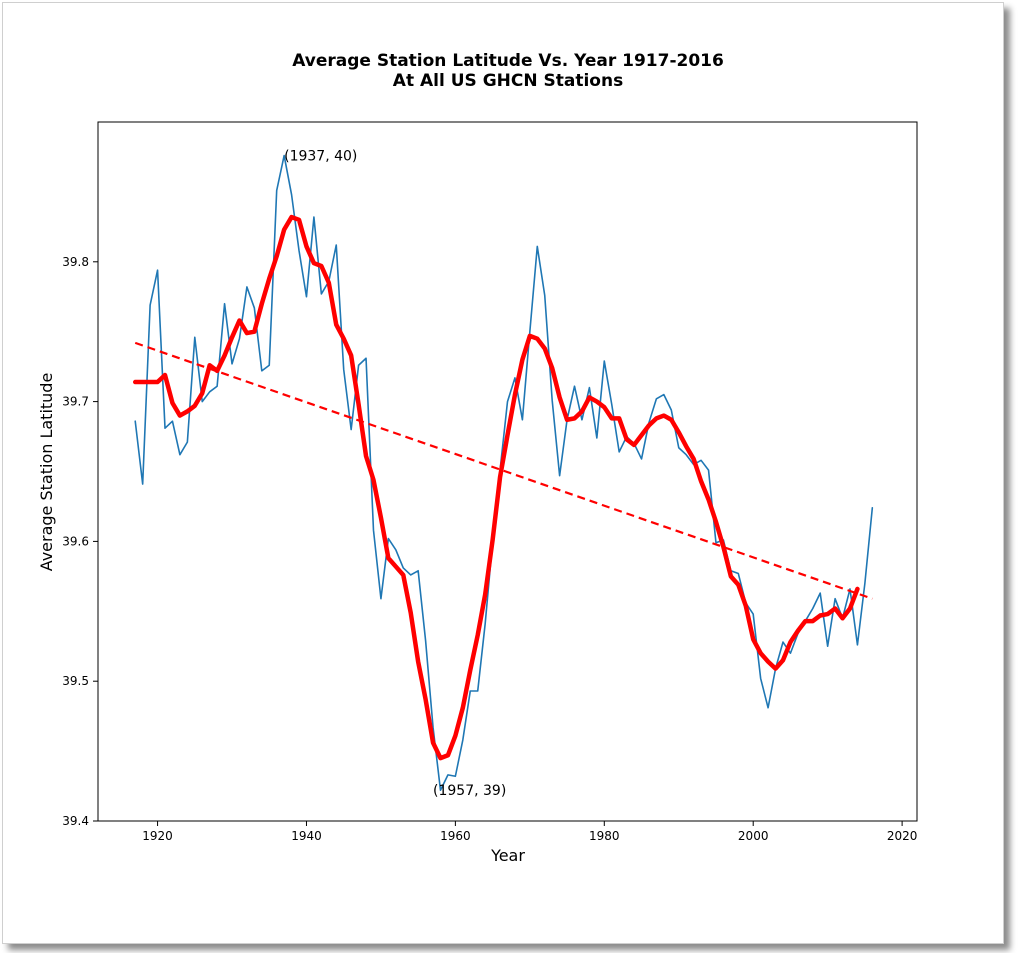 The height and width of the screenshot is (953, 1024). What do you see at coordinates (75, 262) in the screenshot?
I see `y-tick-label: 39.8` at bounding box center [75, 262].